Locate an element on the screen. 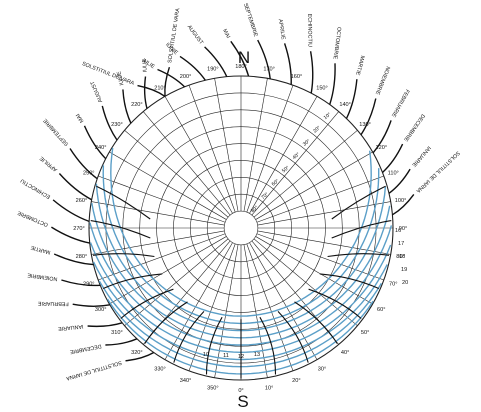  azimuth-label: 20° is located at coordinates (296, 381).